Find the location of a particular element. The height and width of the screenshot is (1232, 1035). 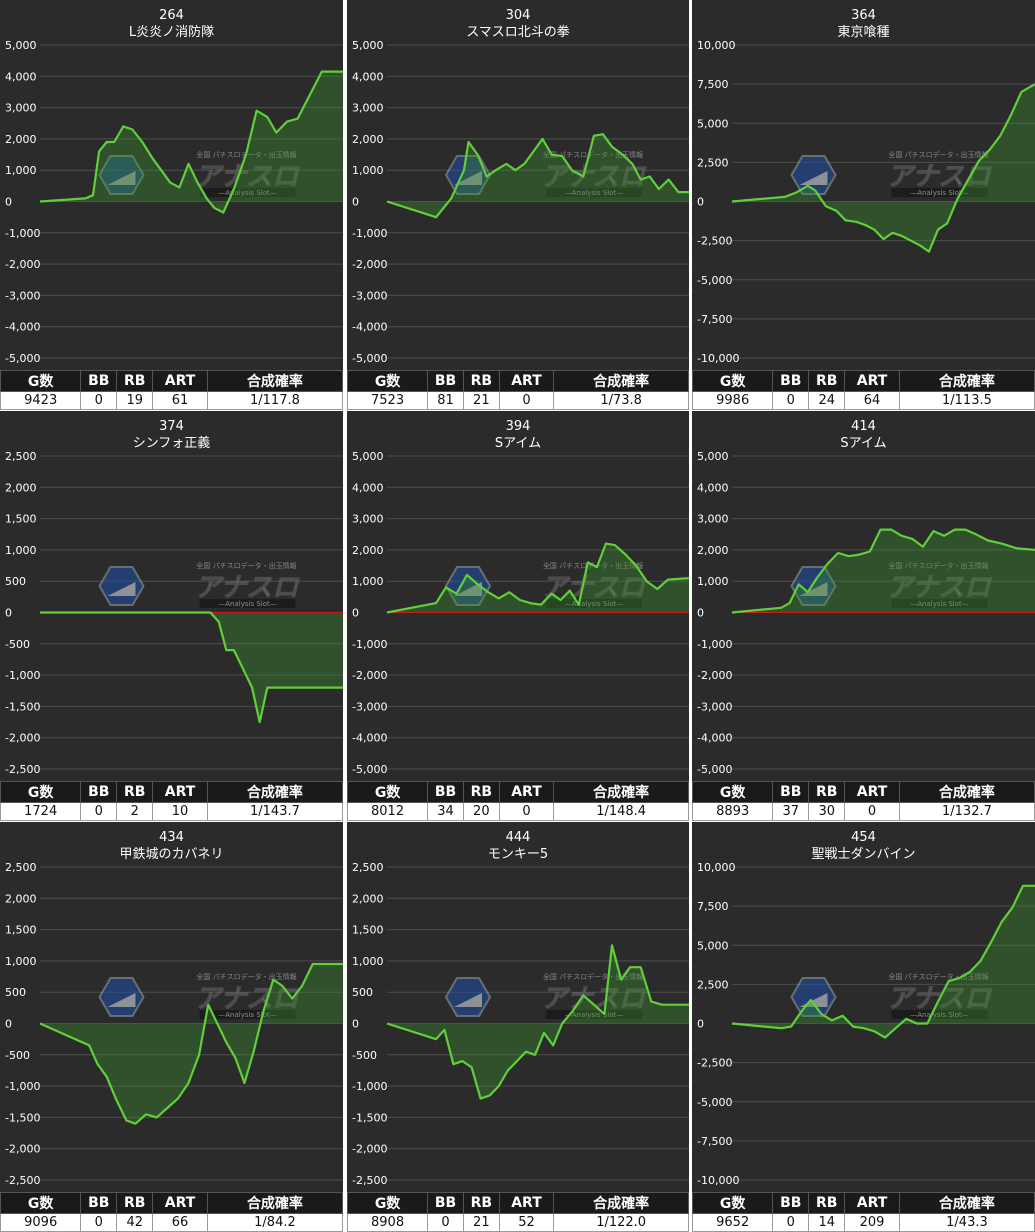

stat-rb: 21 is located at coordinates (481, 400).